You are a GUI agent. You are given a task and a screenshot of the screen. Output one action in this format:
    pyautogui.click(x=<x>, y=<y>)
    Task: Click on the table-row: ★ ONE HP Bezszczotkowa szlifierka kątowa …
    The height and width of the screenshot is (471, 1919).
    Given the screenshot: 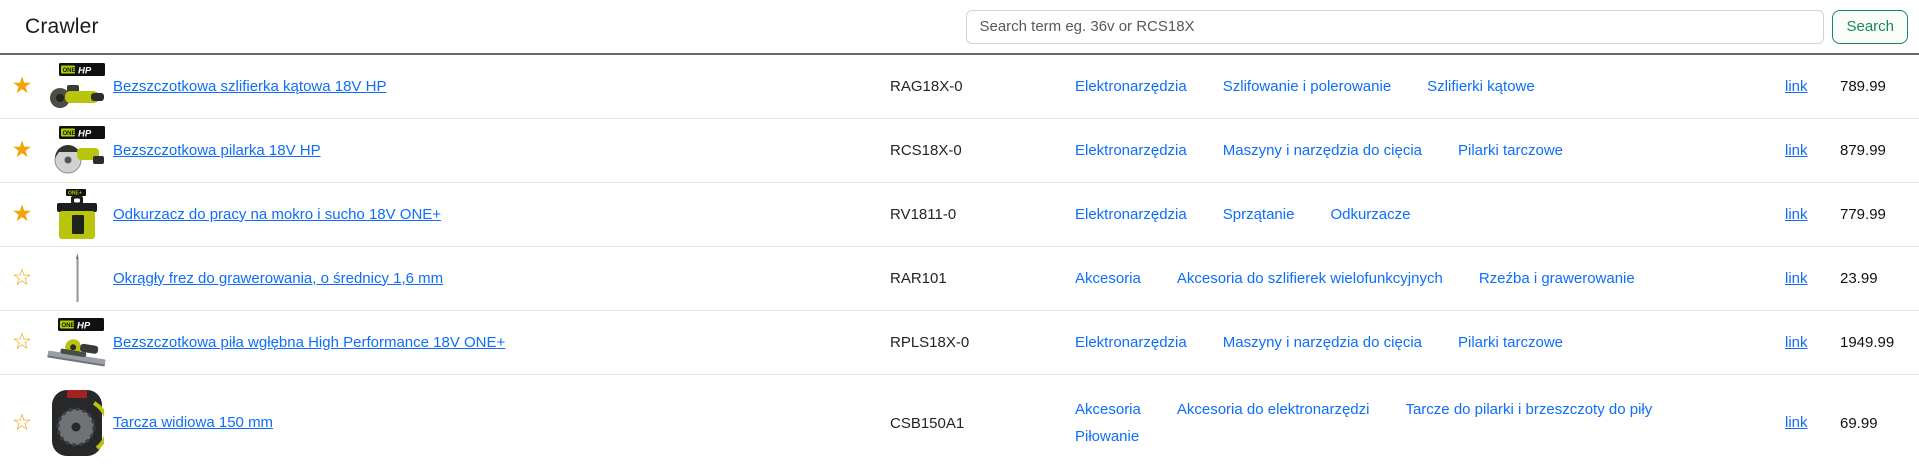 What is the action you would take?
    pyautogui.click(x=959, y=87)
    